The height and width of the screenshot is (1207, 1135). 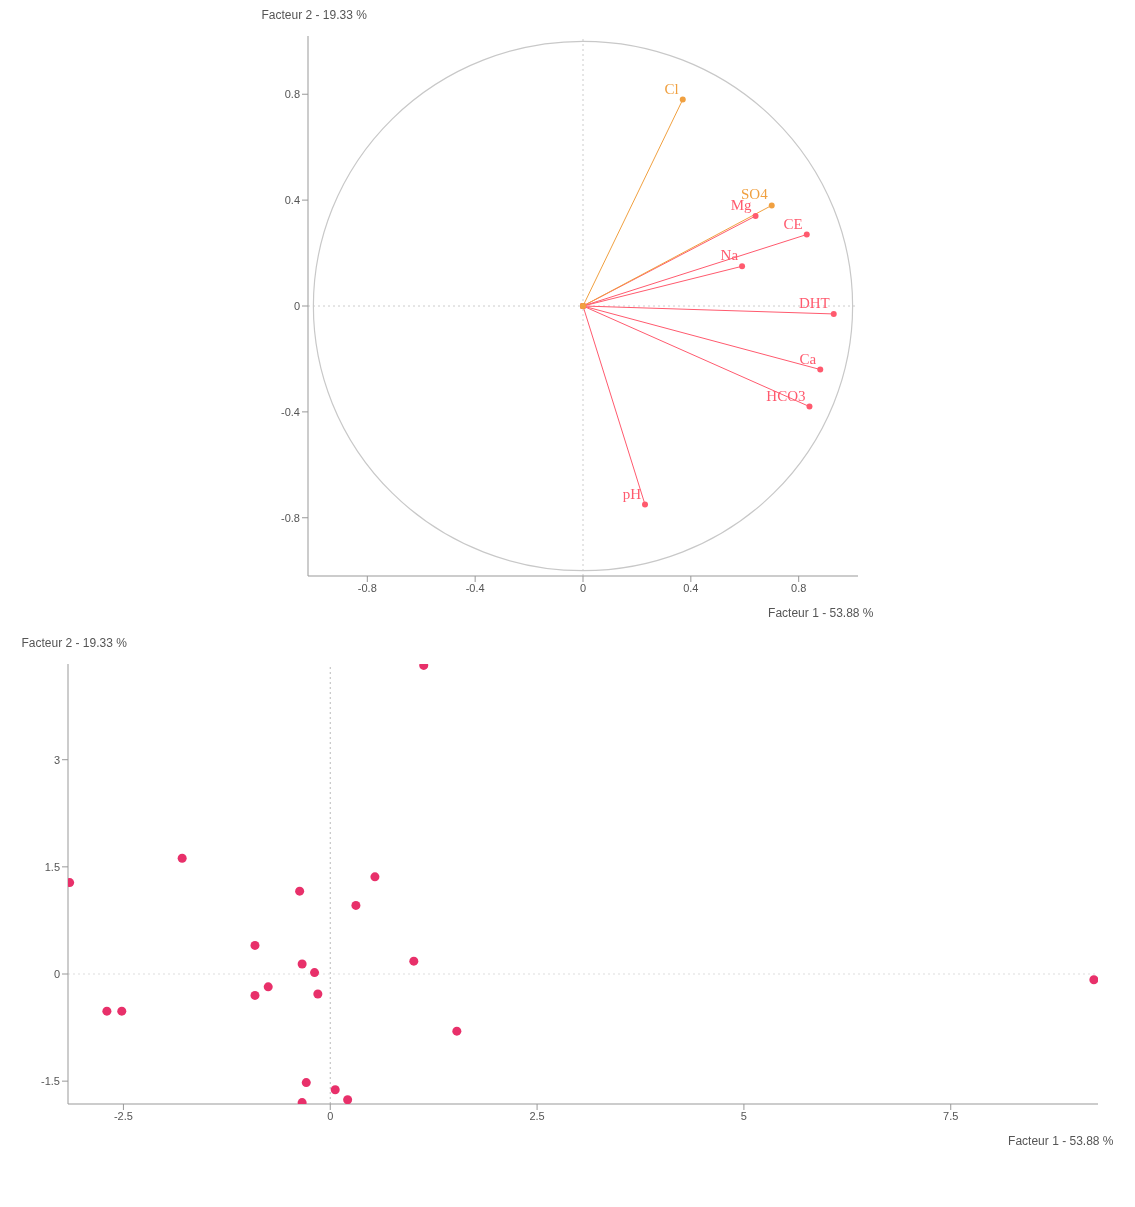 I want to click on y-tick-label: -0.8, so click(x=290, y=517).